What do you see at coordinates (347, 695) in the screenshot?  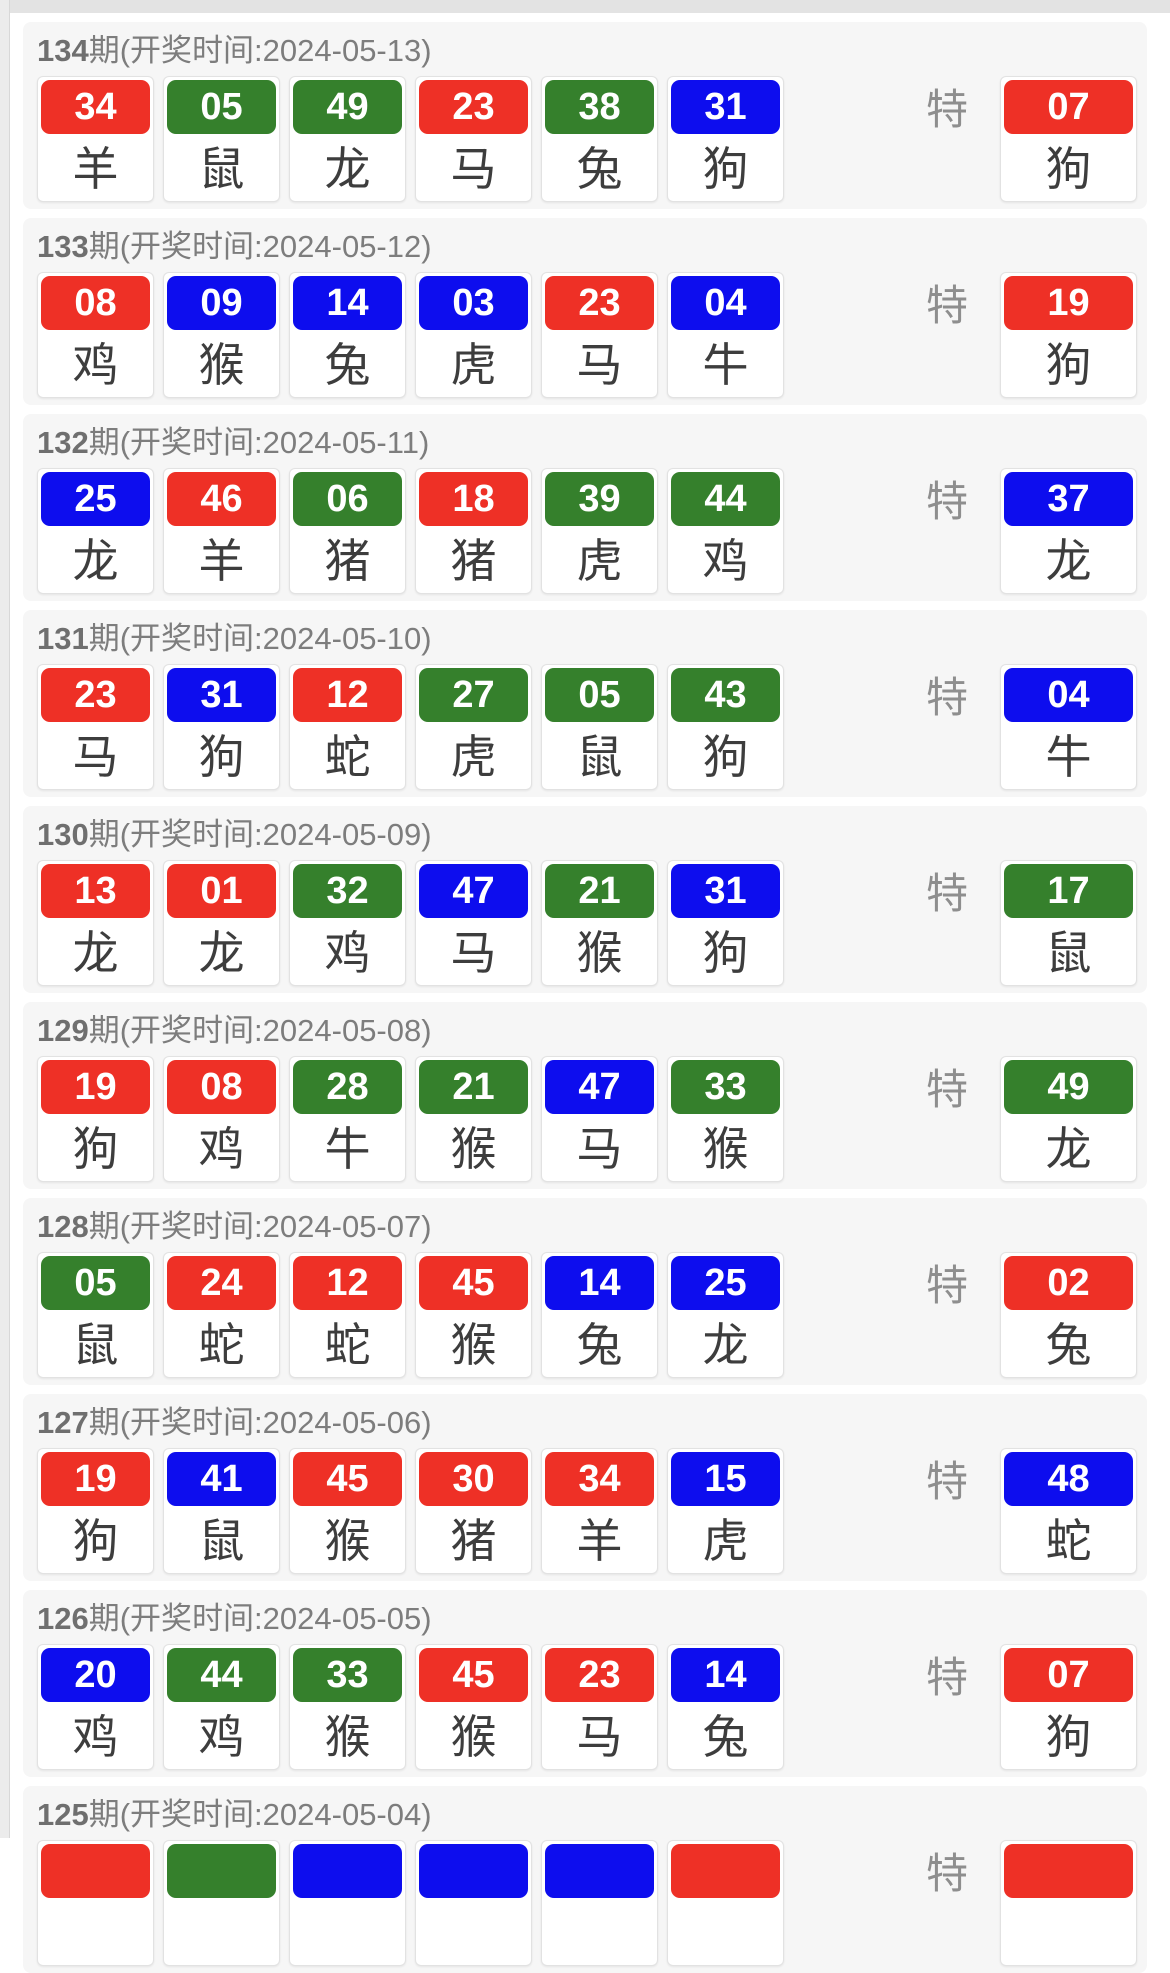 I see `number-box: 12` at bounding box center [347, 695].